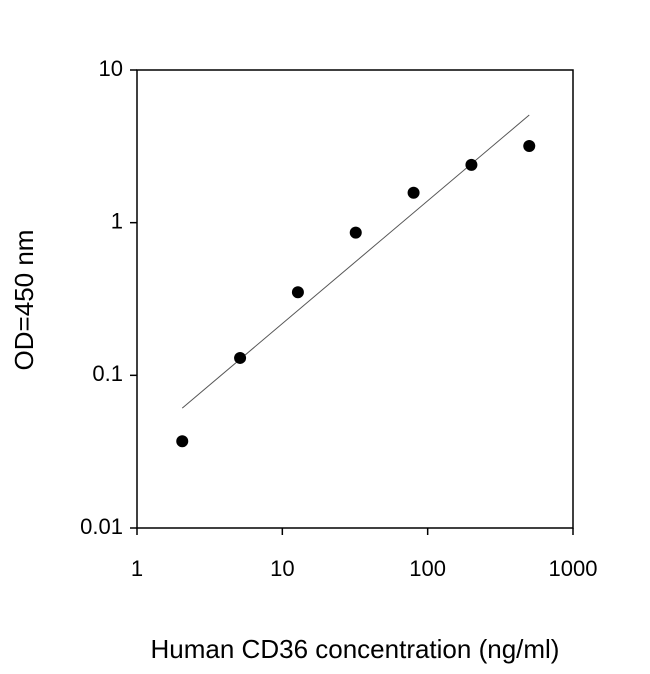 This screenshot has width=650, height=674. Describe the element at coordinates (117, 220) in the screenshot. I see `y-tick-label: 1` at that location.